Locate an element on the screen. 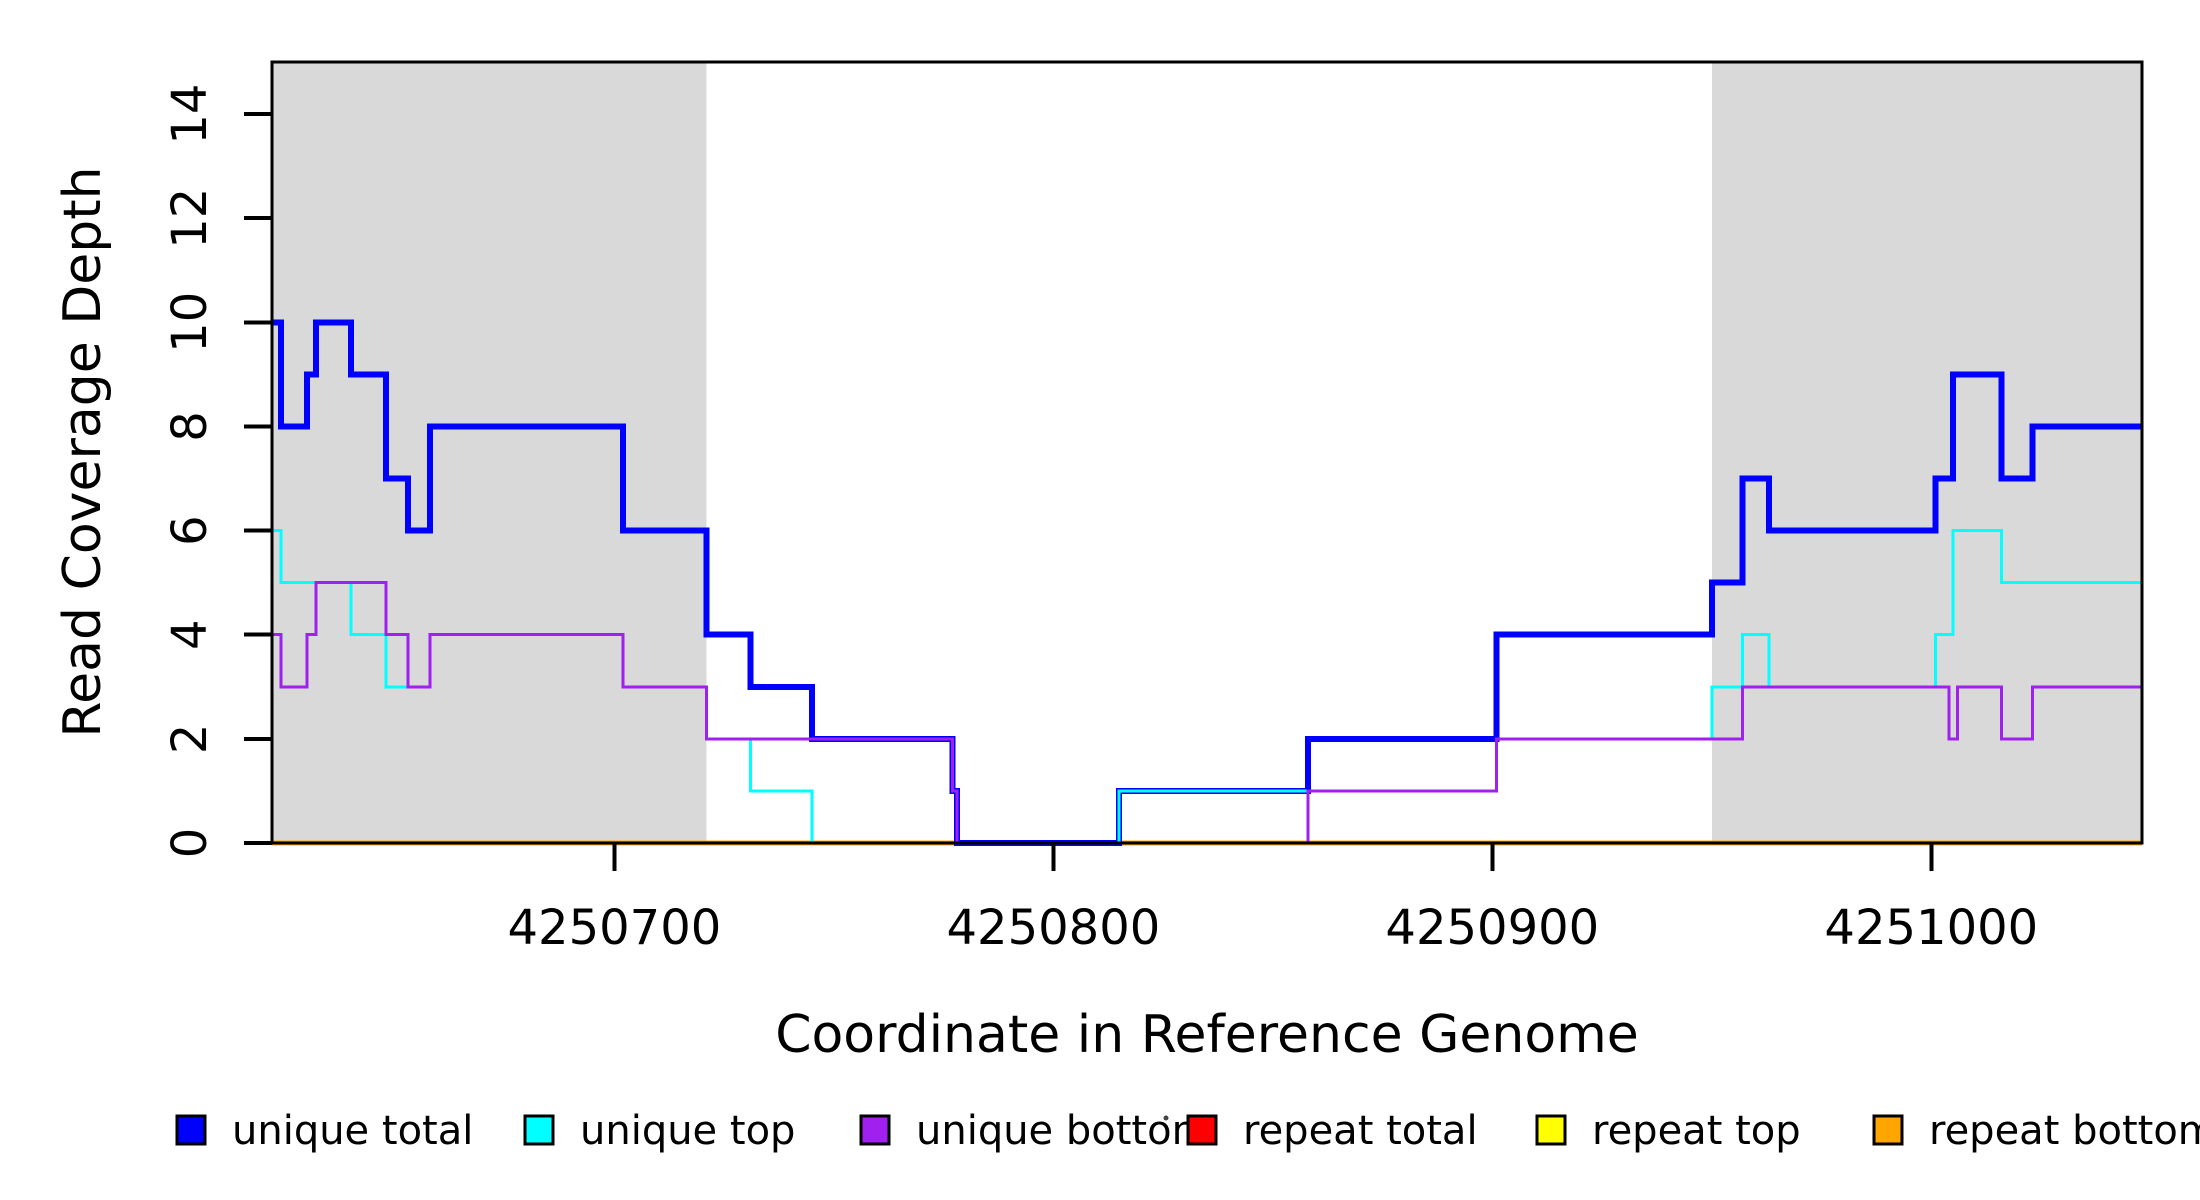 The width and height of the screenshot is (2200, 1200). legend-swatch-repeat-top is located at coordinates (1551, 1130).